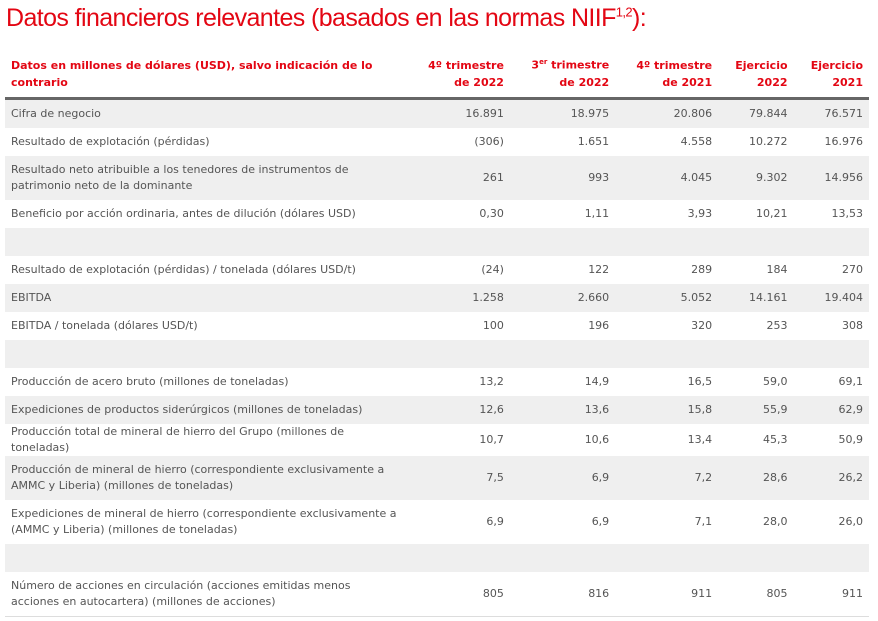 Image resolution: width=878 pixels, height=621 pixels. What do you see at coordinates (831, 594) in the screenshot?
I see `row-value: 911` at bounding box center [831, 594].